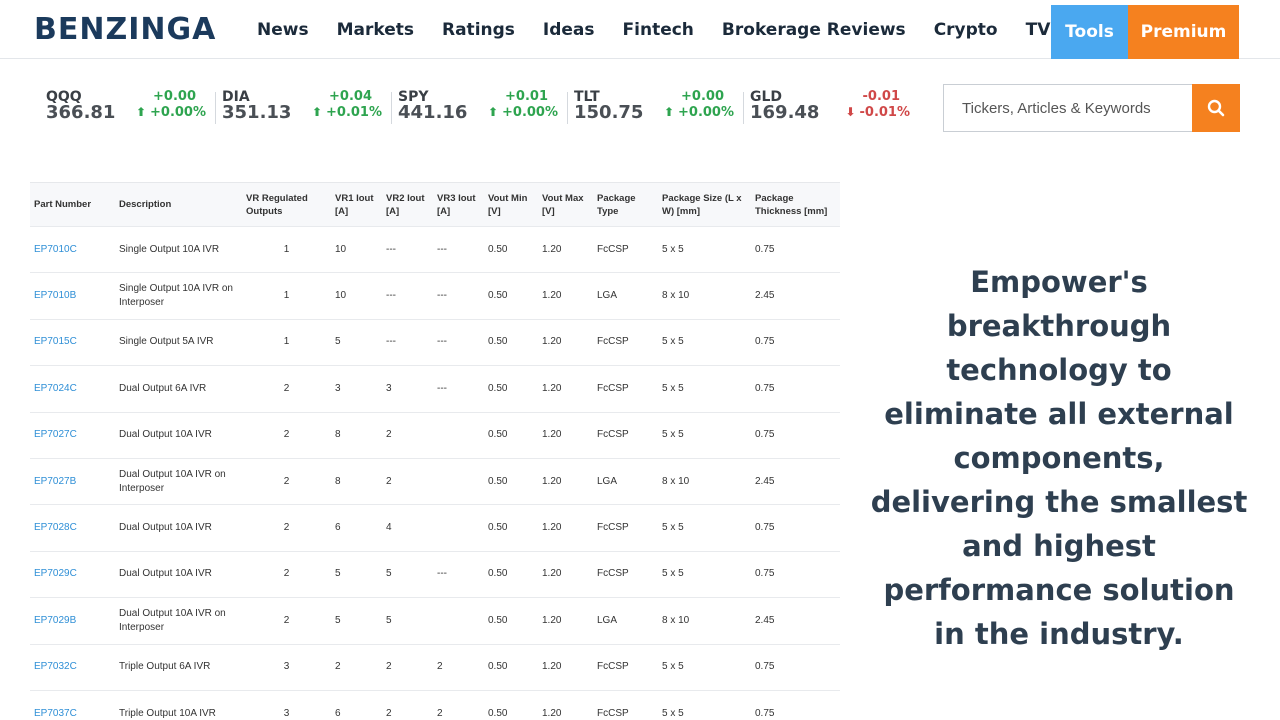 Image resolution: width=1280 pixels, height=720 pixels. Describe the element at coordinates (486, 108) in the screenshot. I see `ticker-spy: SPY 441.16 +0.01 ⬆ +0.00%` at that location.